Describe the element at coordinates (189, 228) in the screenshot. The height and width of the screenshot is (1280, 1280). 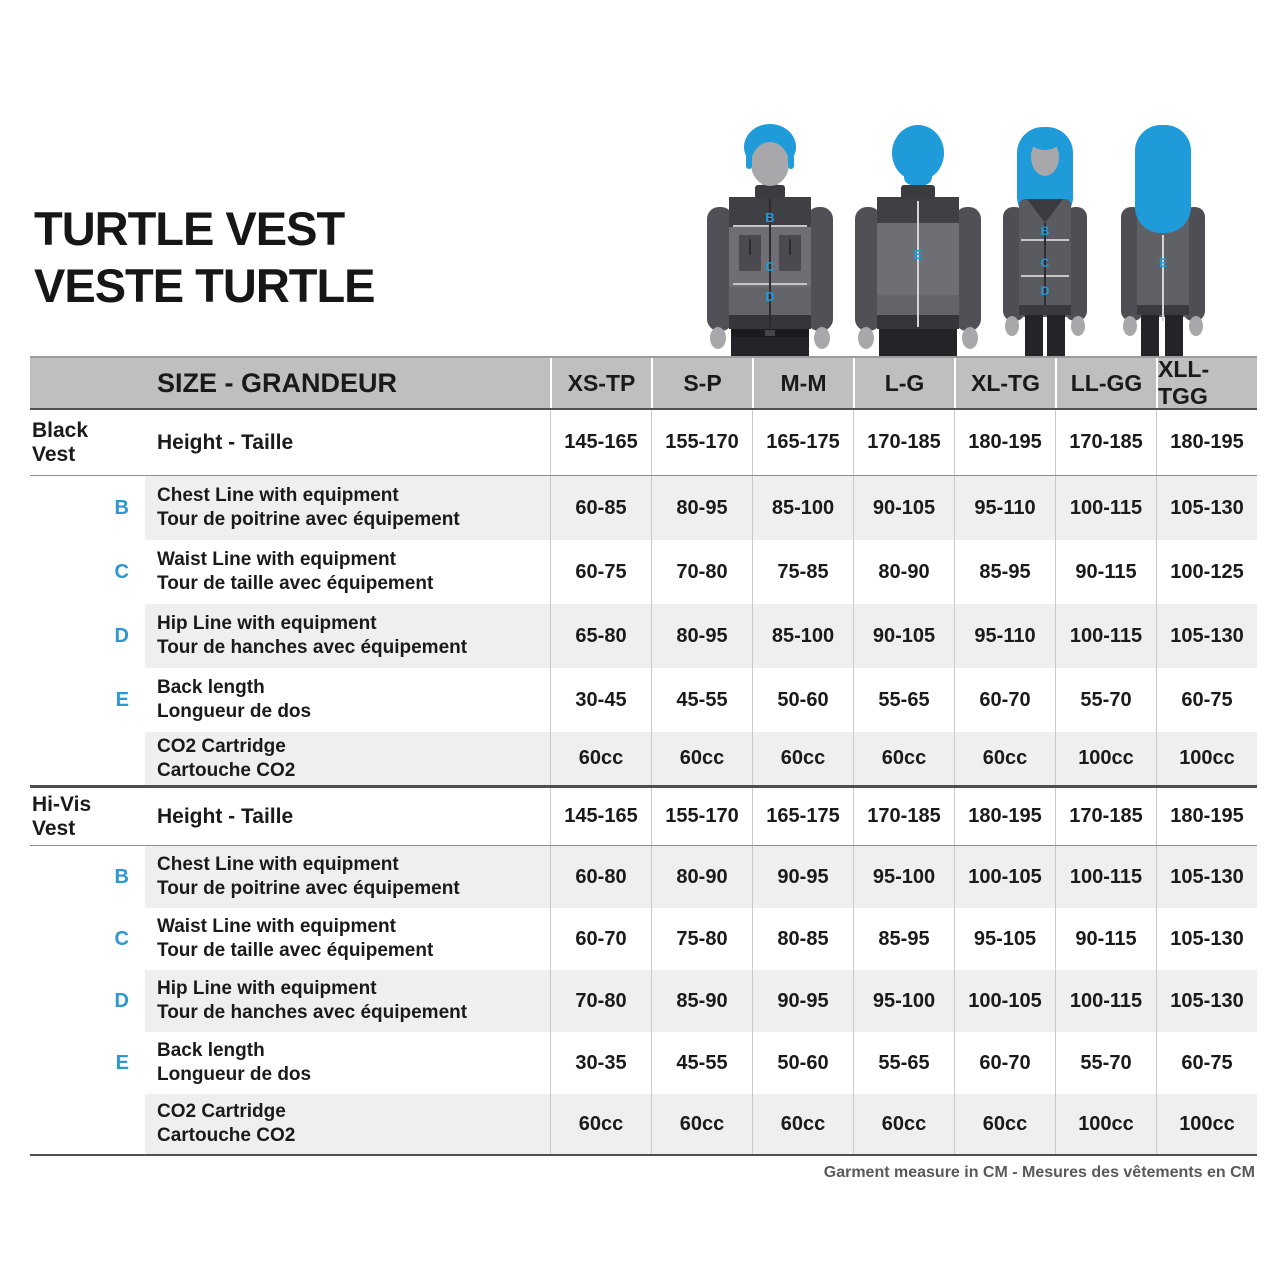
I see `title-english: TURTLE VEST` at that location.